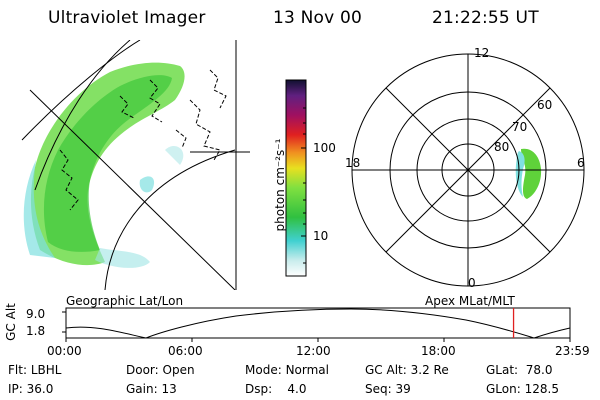 The image size is (600, 400). What do you see at coordinates (485, 18) in the screenshot?
I see `time-label: 21:22:55 UT` at bounding box center [485, 18].